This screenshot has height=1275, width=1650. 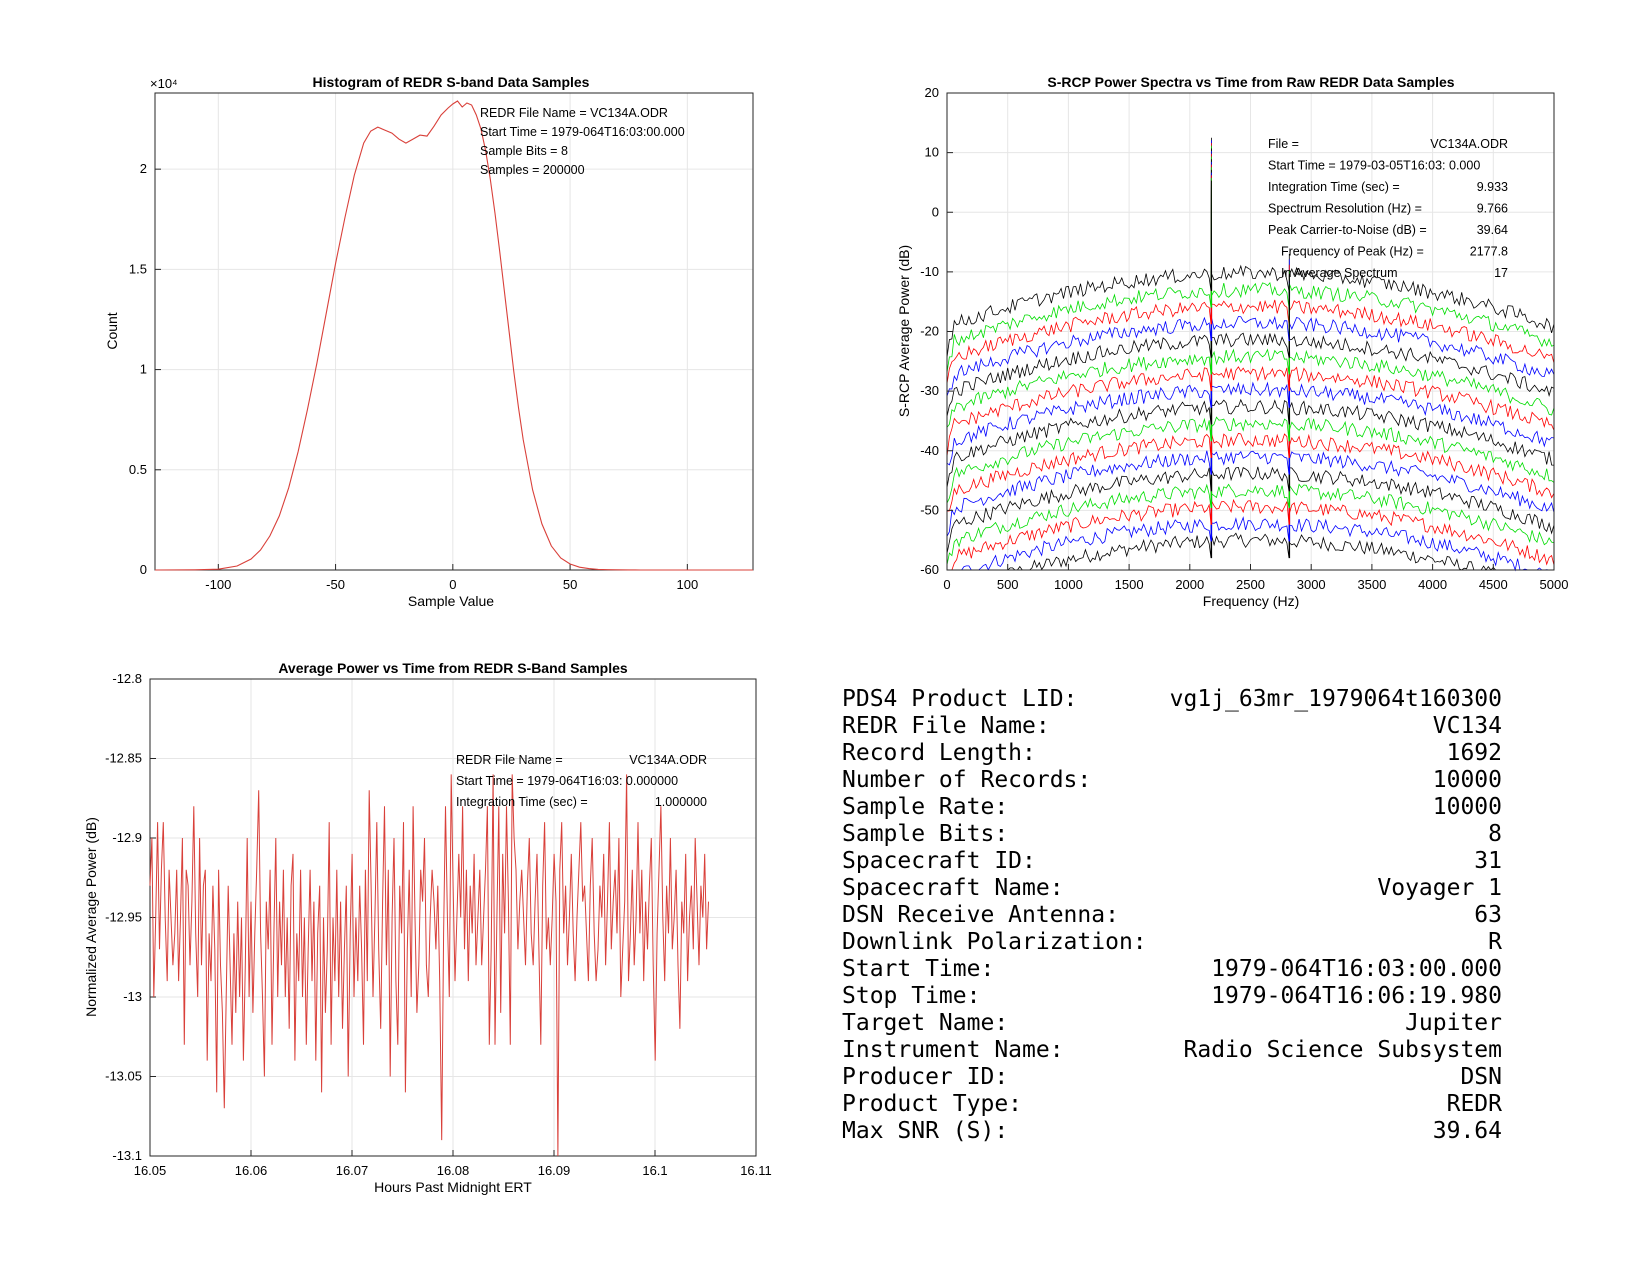 I want to click on histogram-ytick-label: 2, so click(x=143, y=168).